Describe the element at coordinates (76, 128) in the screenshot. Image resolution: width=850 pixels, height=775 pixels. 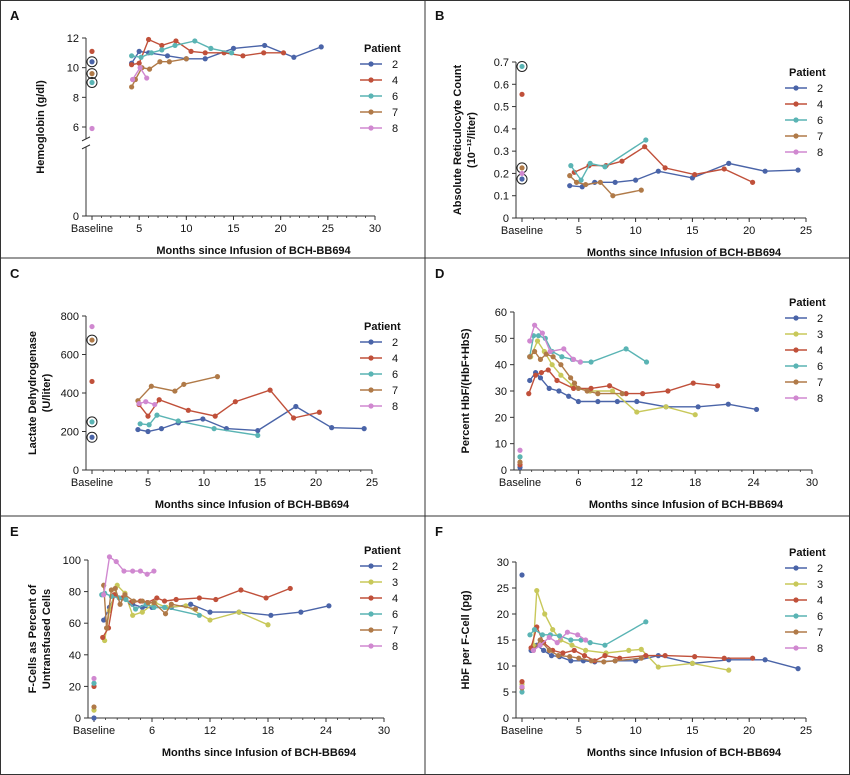
I see `y-tick-label: 6` at that location.